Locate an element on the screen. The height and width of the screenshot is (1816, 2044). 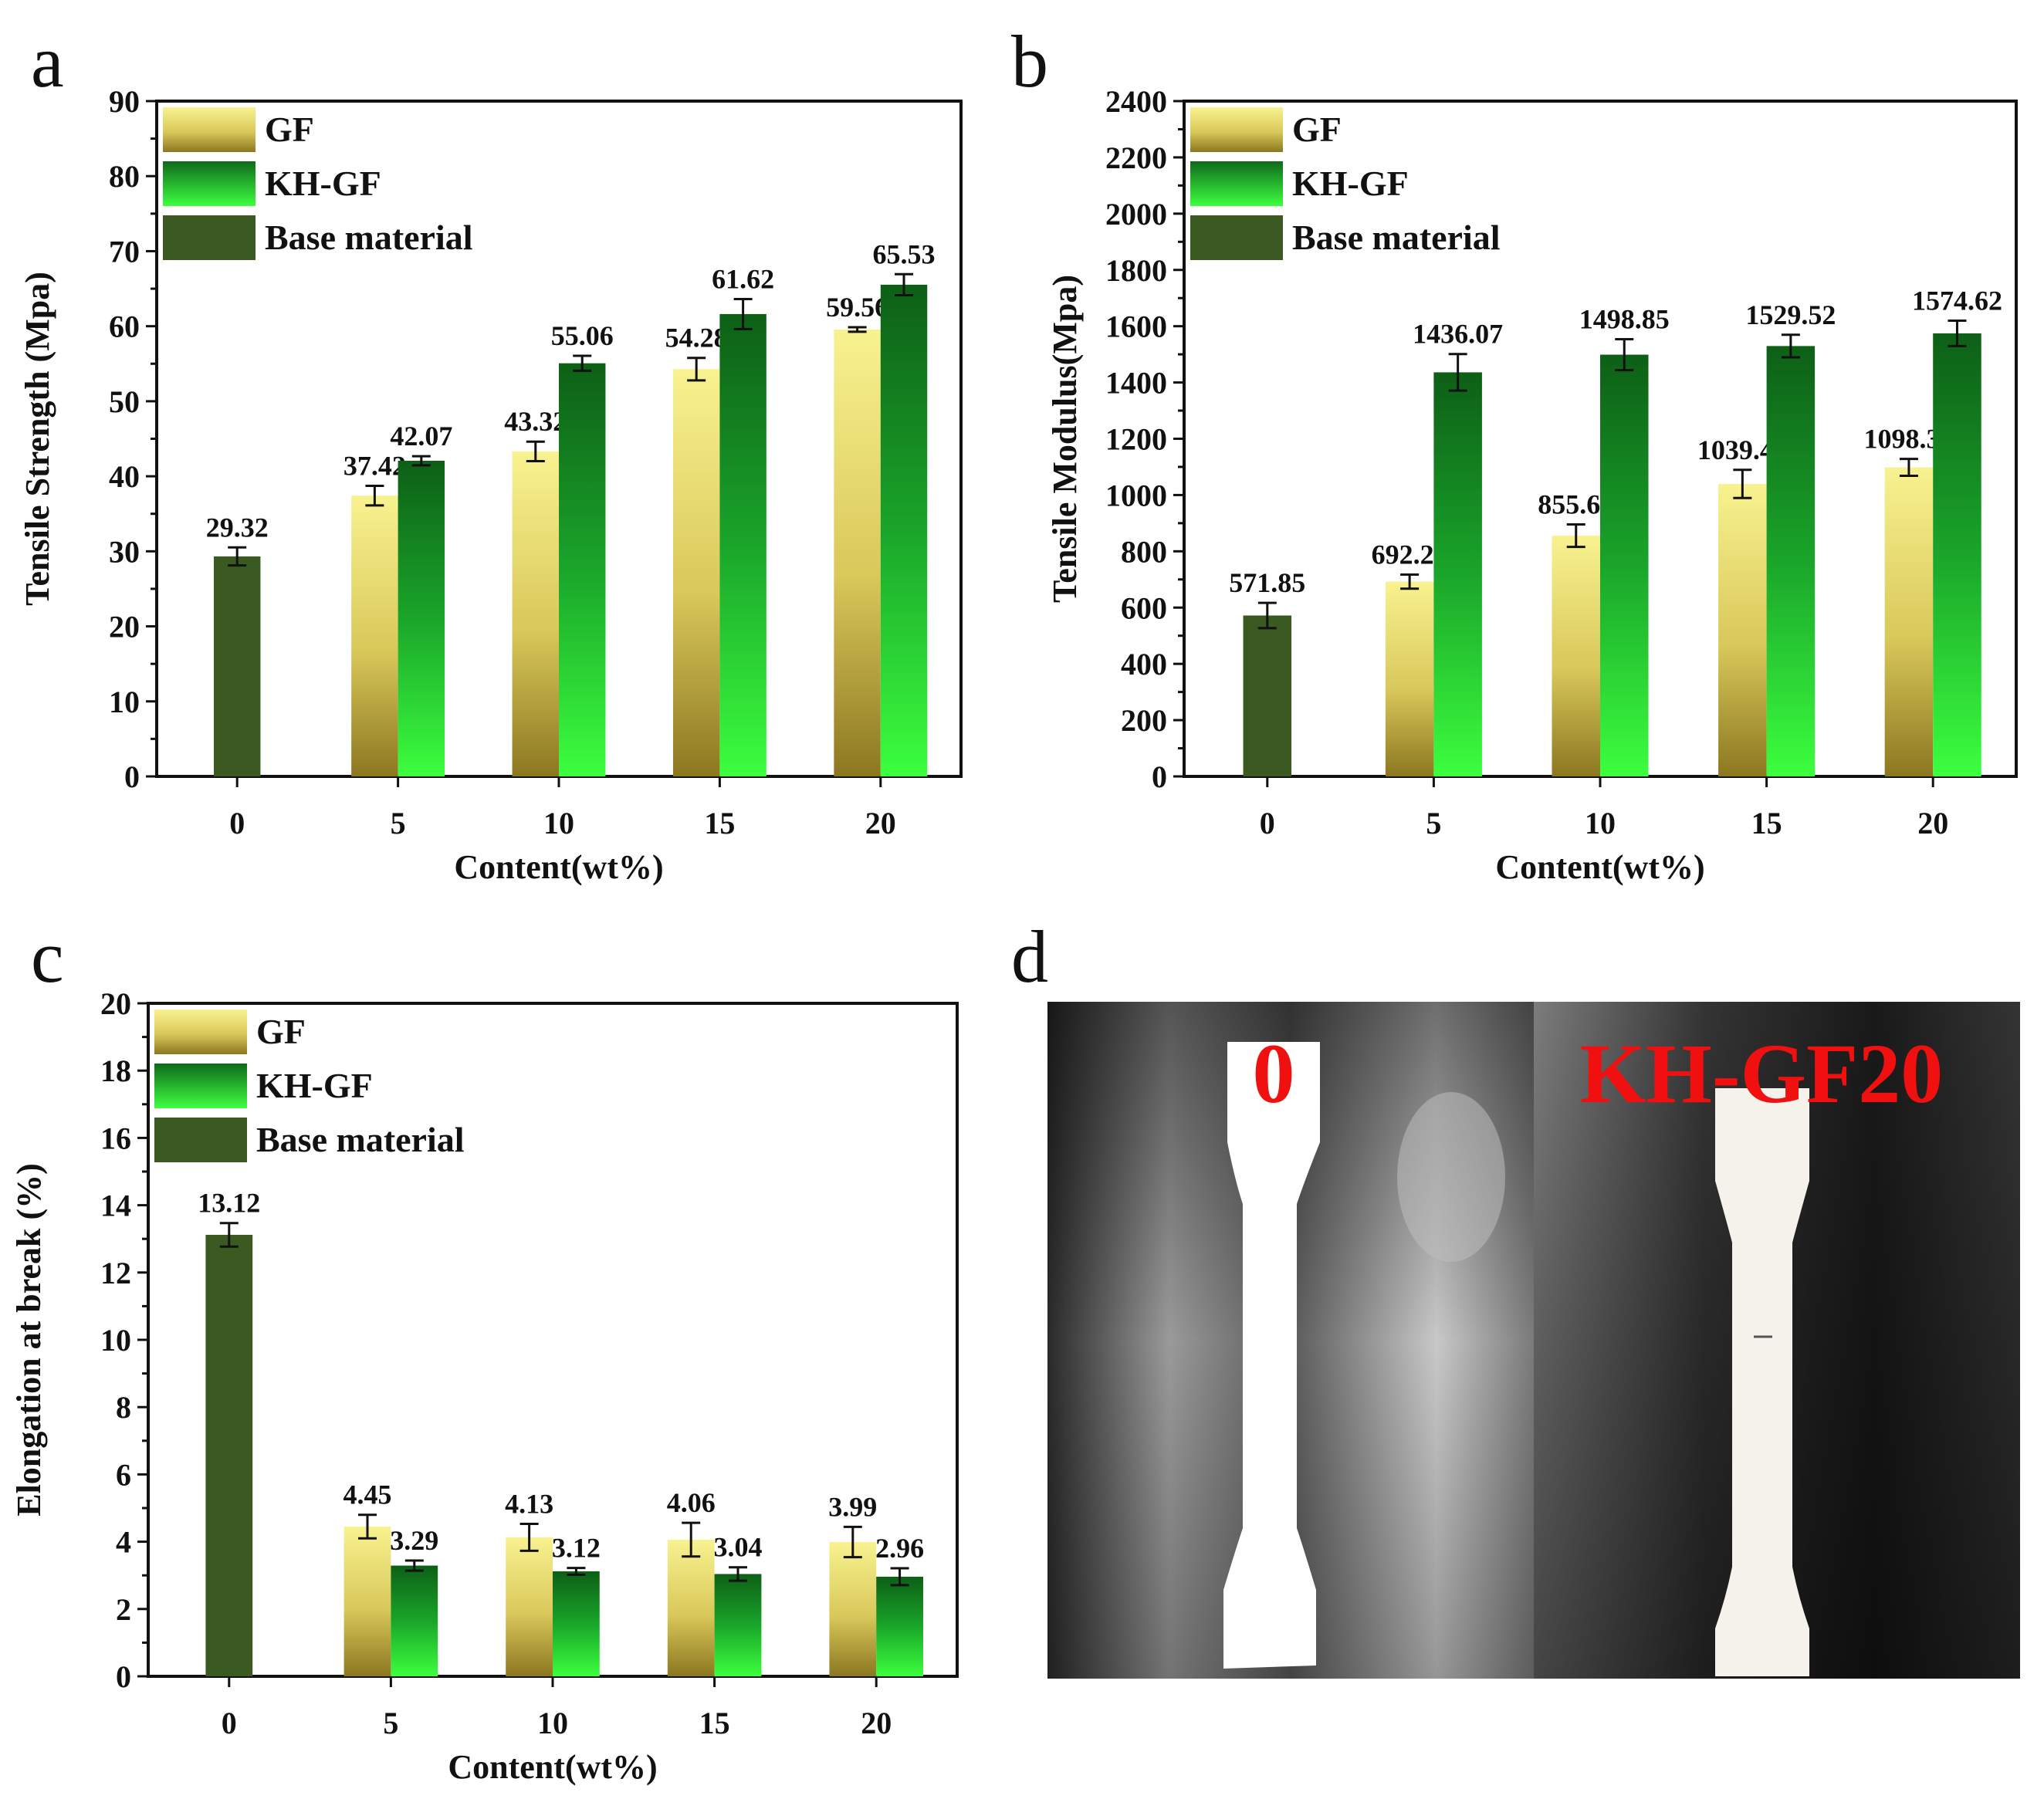
y-tick-label: 8 is located at coordinates (123, 1408).